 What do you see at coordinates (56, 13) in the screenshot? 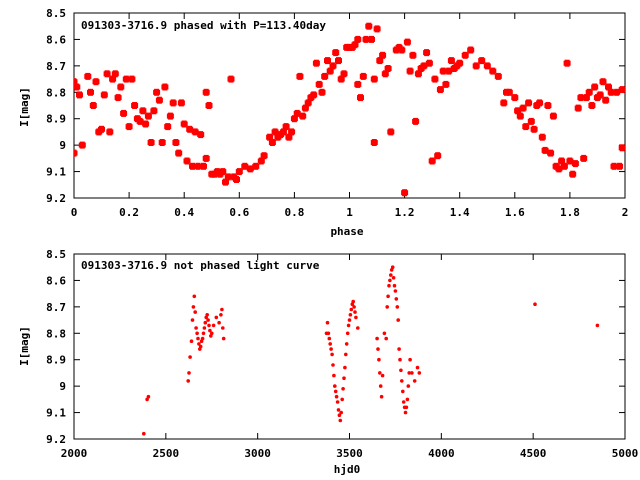
I see `y-tick-label: 8.5` at bounding box center [56, 13].